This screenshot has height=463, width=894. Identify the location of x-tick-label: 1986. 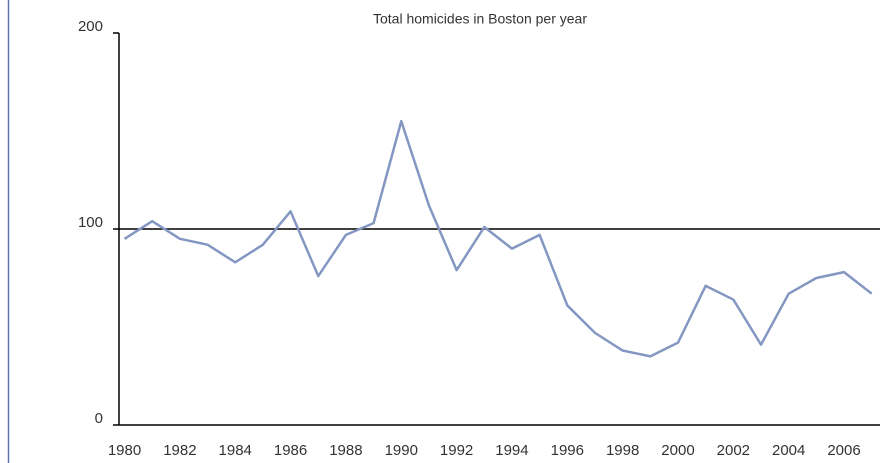
(290, 450).